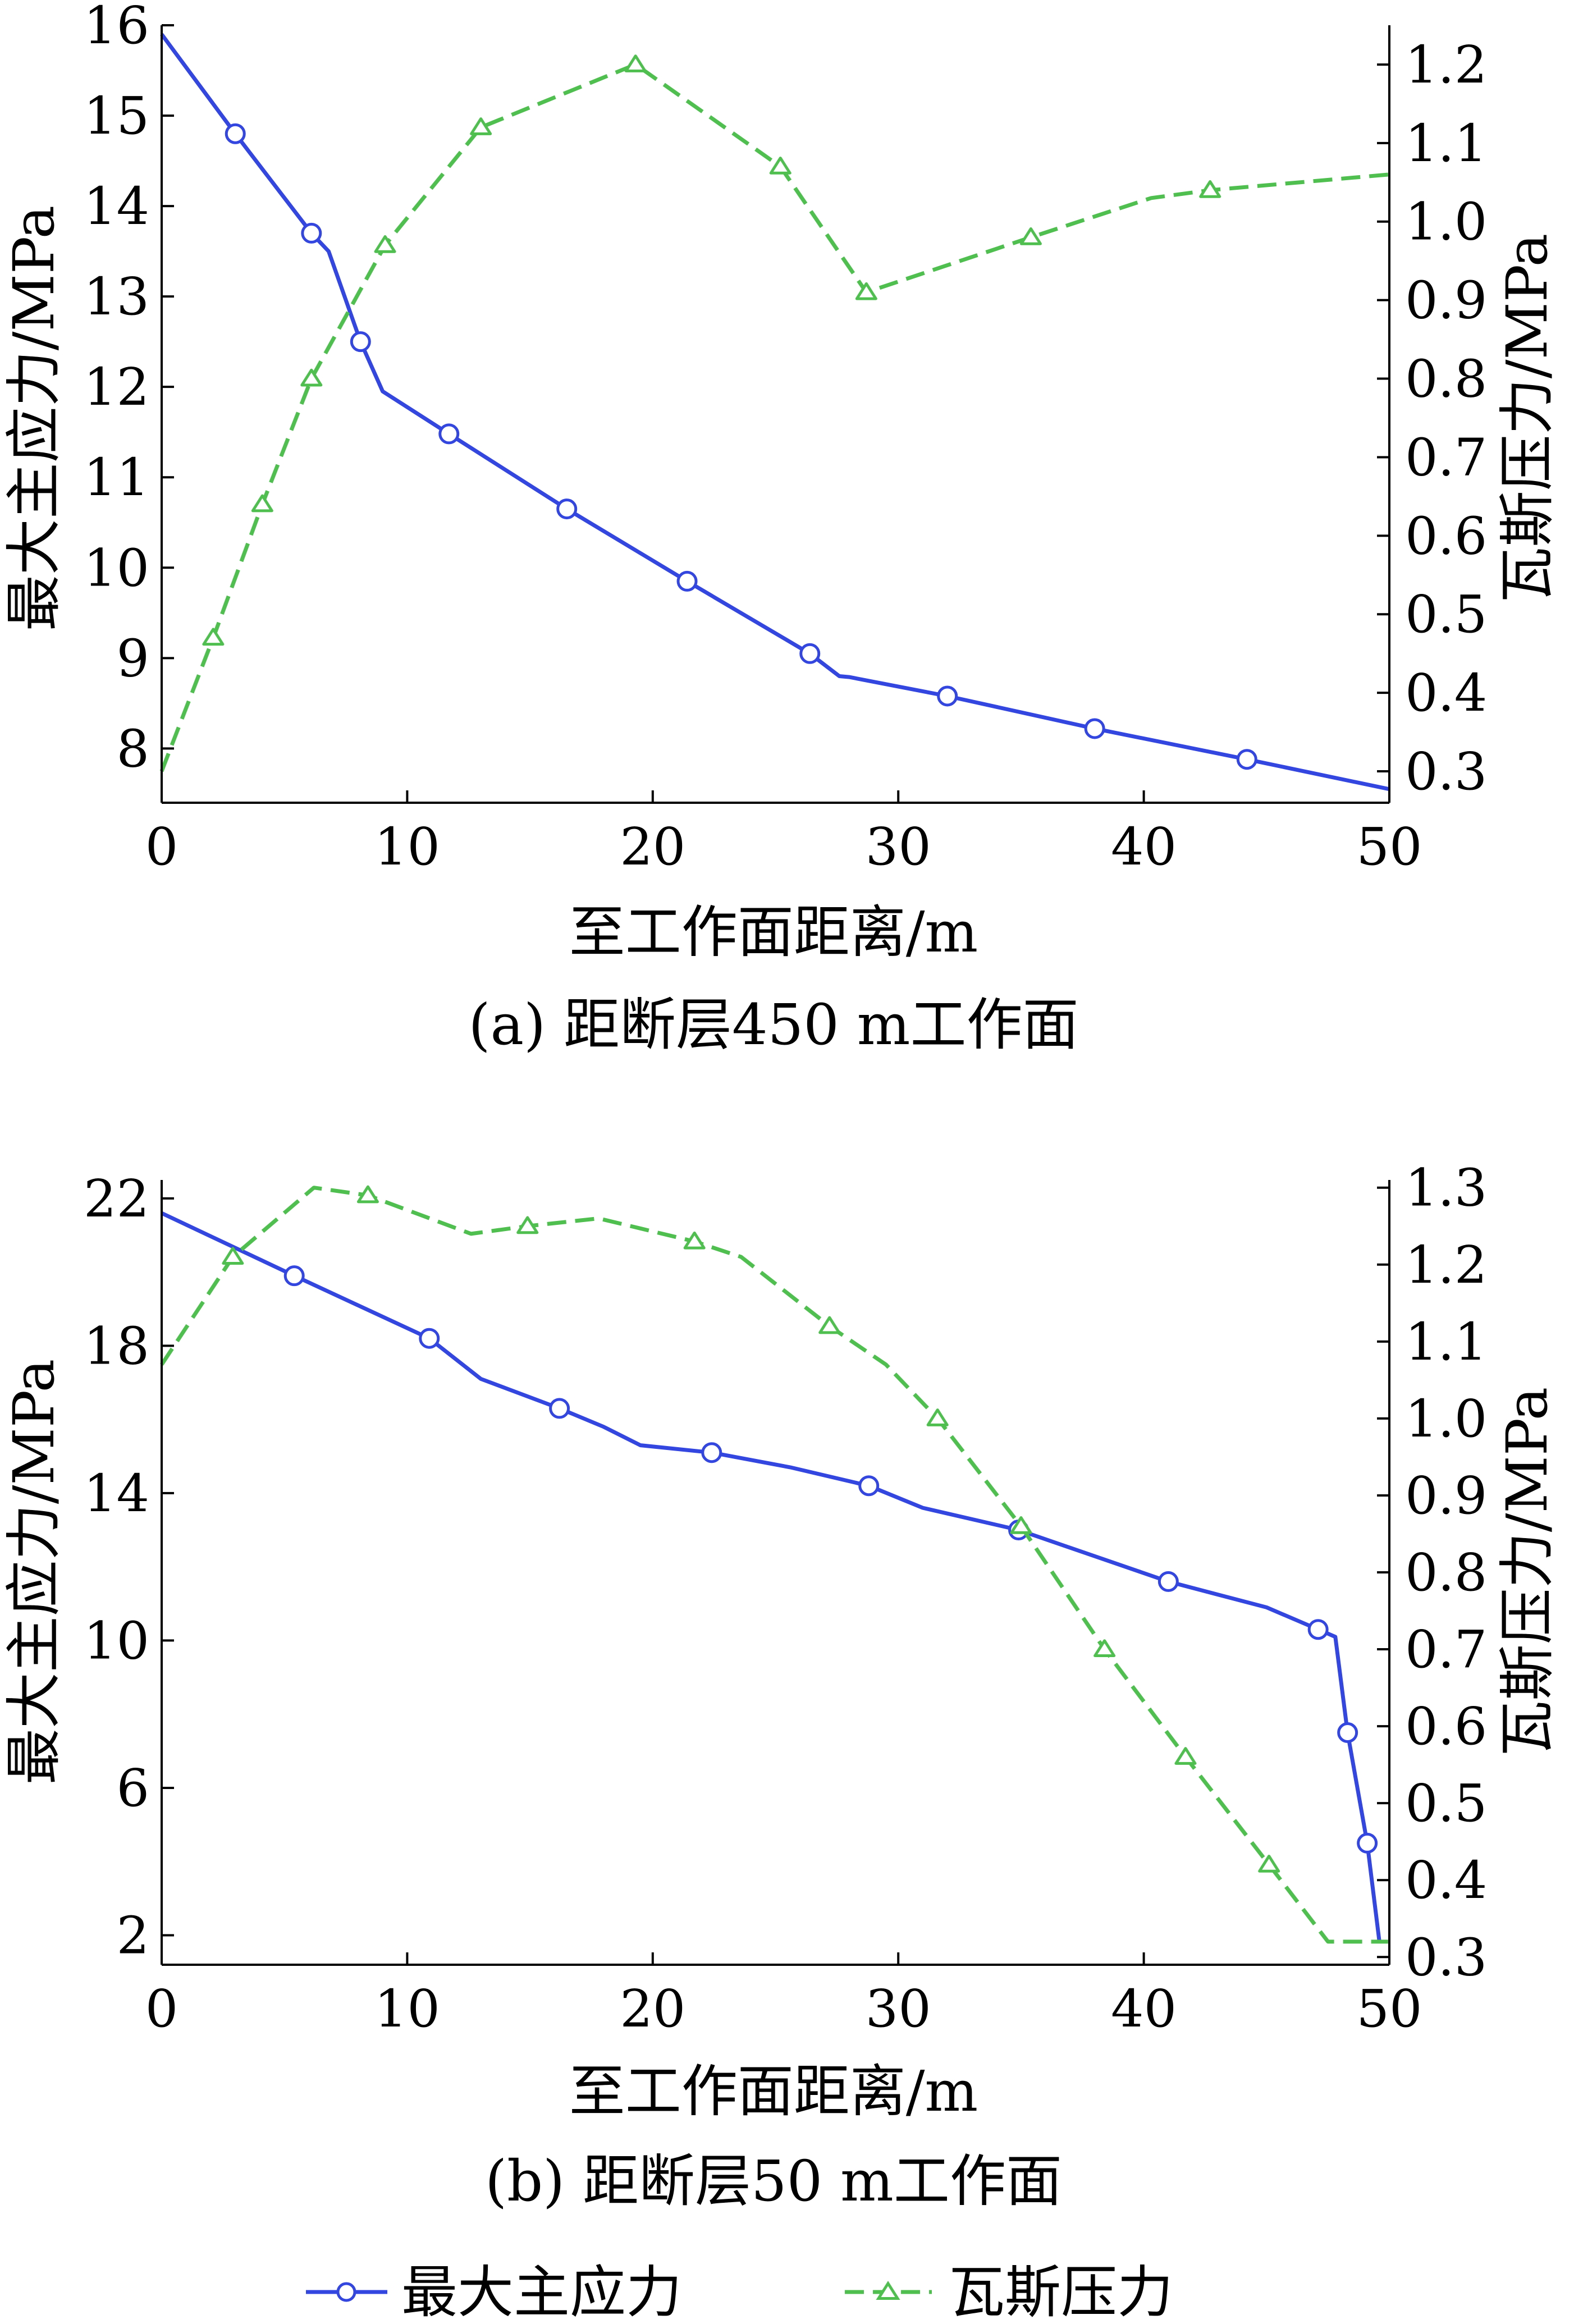  Describe the element at coordinates (1446, 1880) in the screenshot. I see `y-tick-label-right: 0.4` at that location.